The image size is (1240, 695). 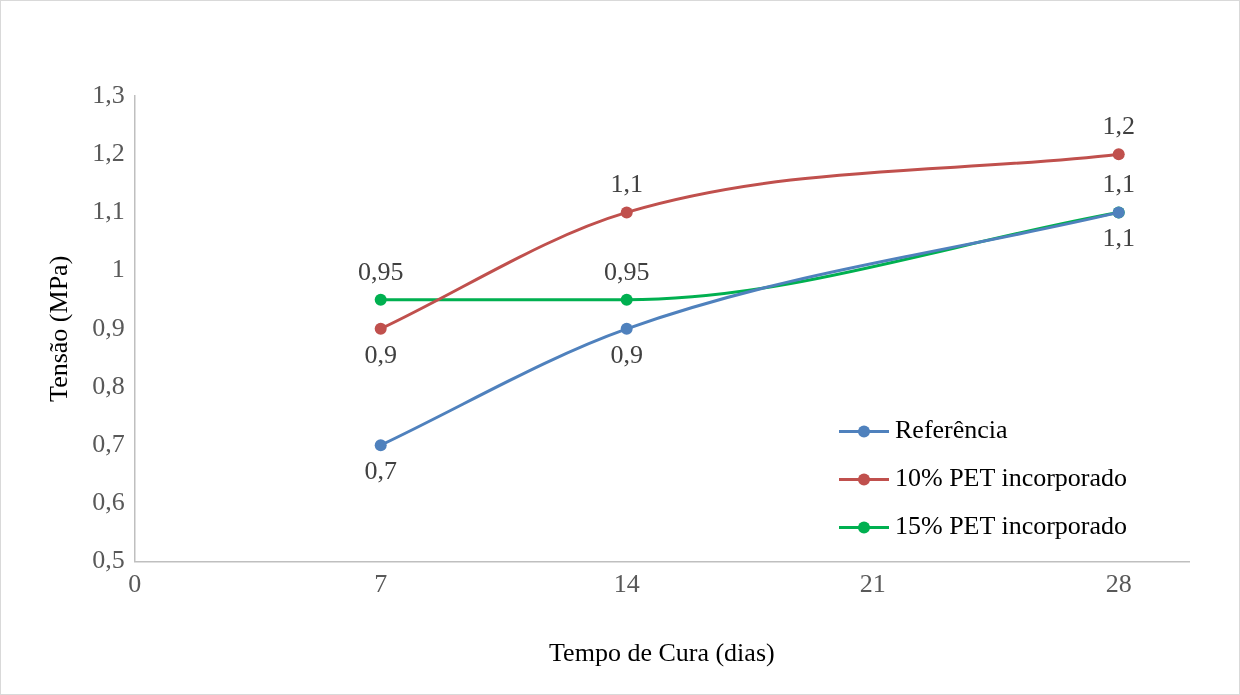 What do you see at coordinates (108, 211) in the screenshot?
I see `y-tick-label: 1,1` at bounding box center [108, 211].